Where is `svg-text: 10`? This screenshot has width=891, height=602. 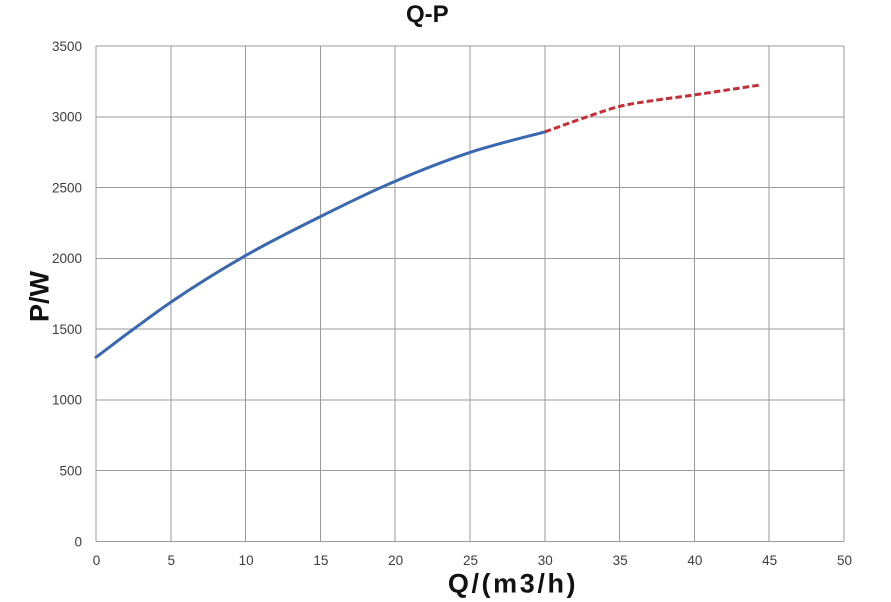
svg-text: 10 is located at coordinates (246, 560).